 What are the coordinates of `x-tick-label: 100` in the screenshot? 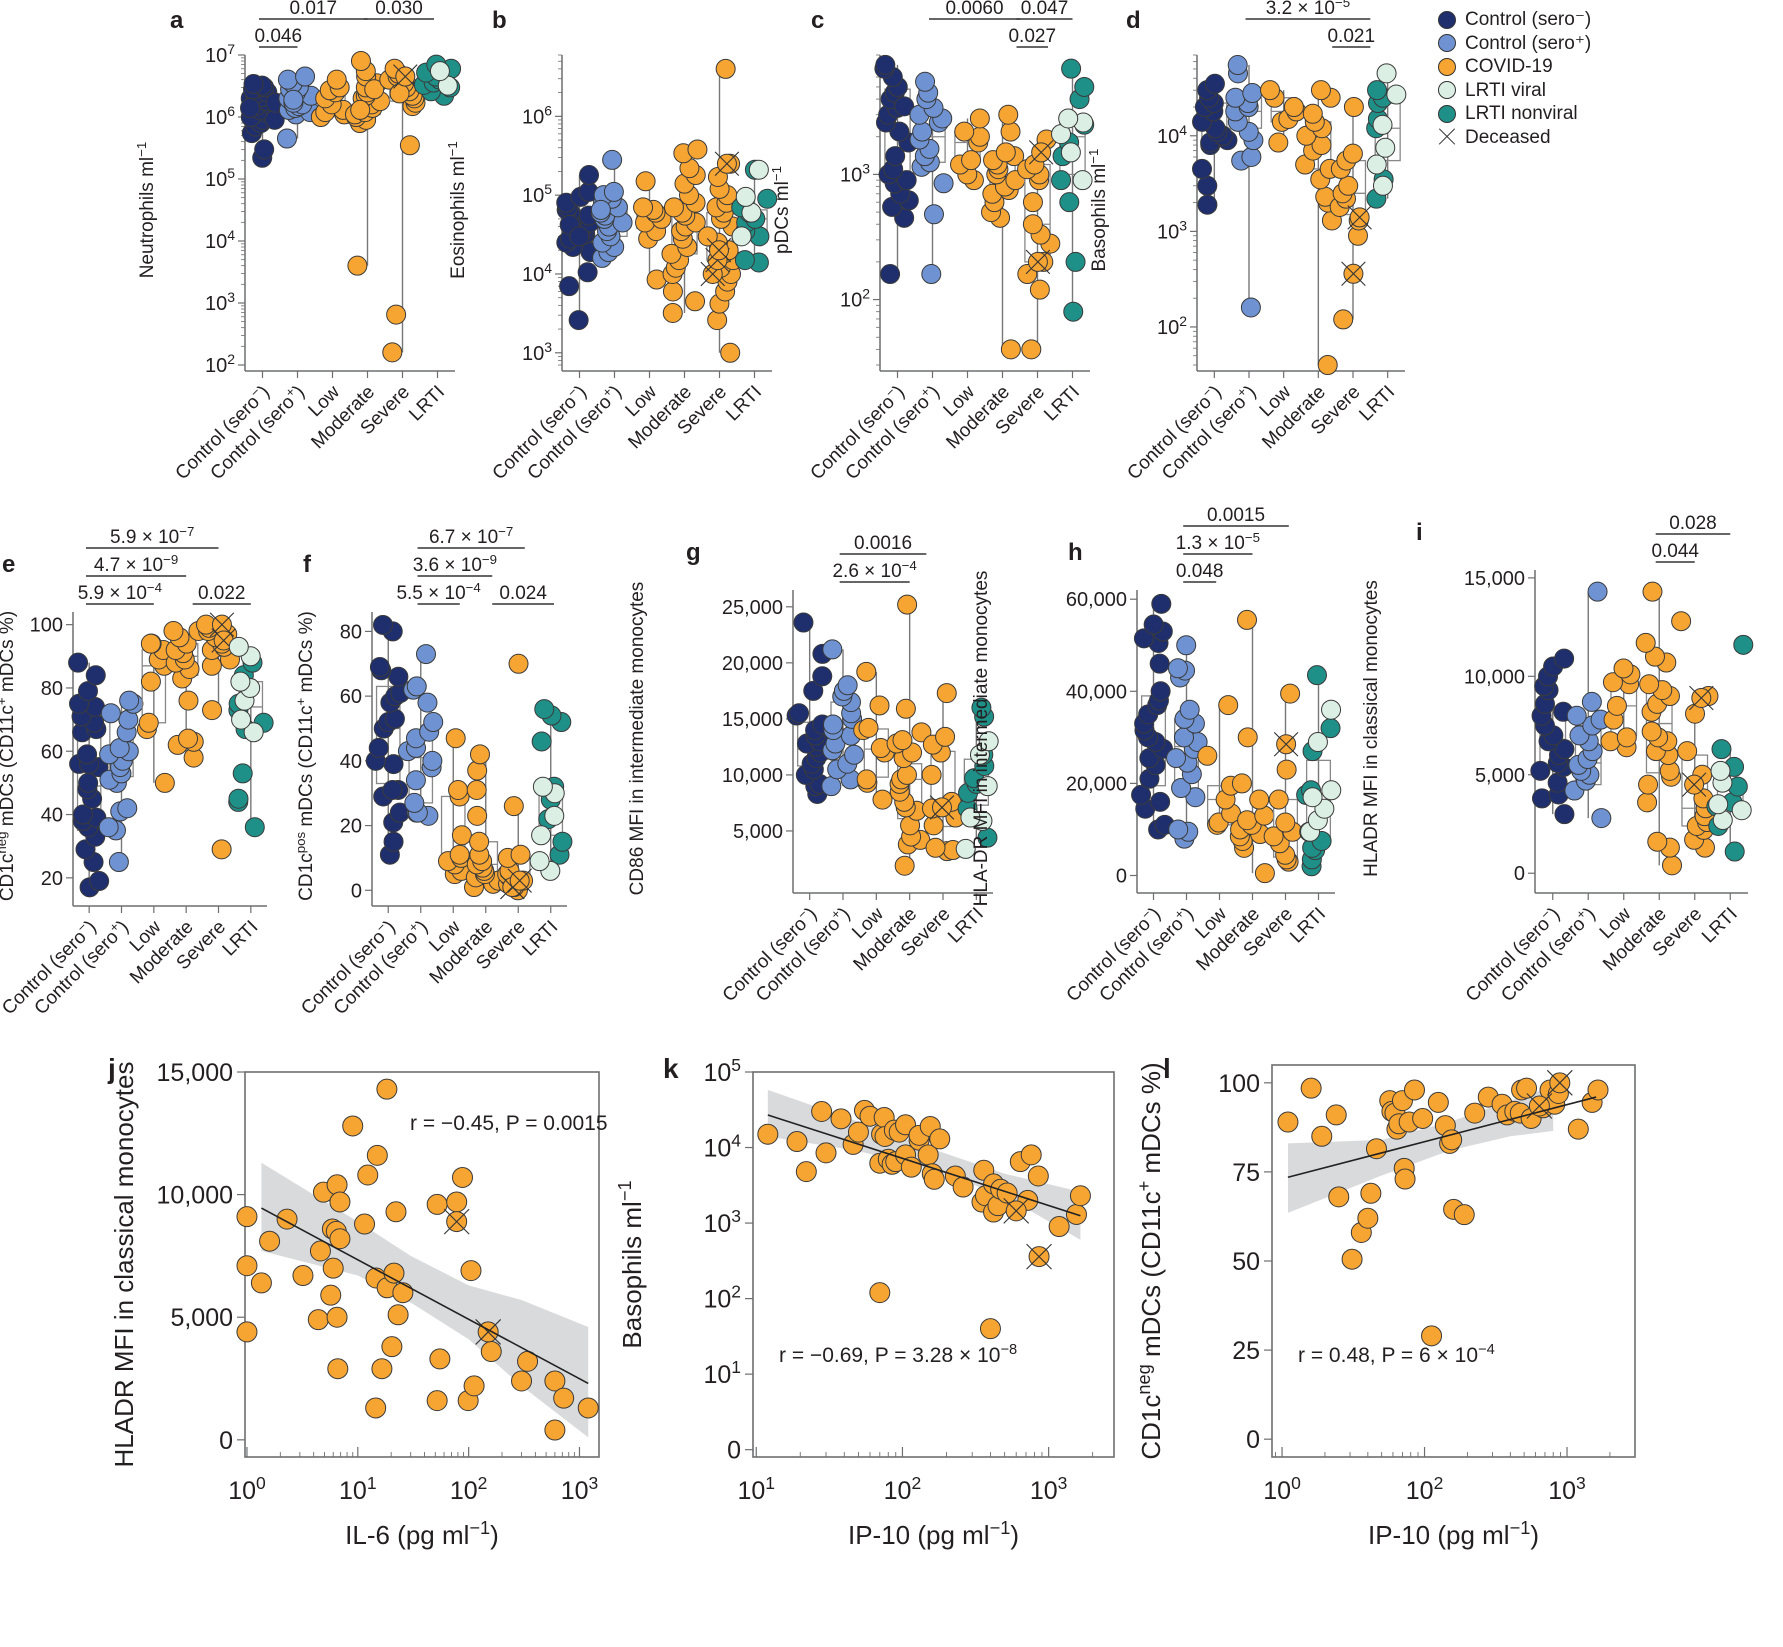 It's located at (247, 1489).